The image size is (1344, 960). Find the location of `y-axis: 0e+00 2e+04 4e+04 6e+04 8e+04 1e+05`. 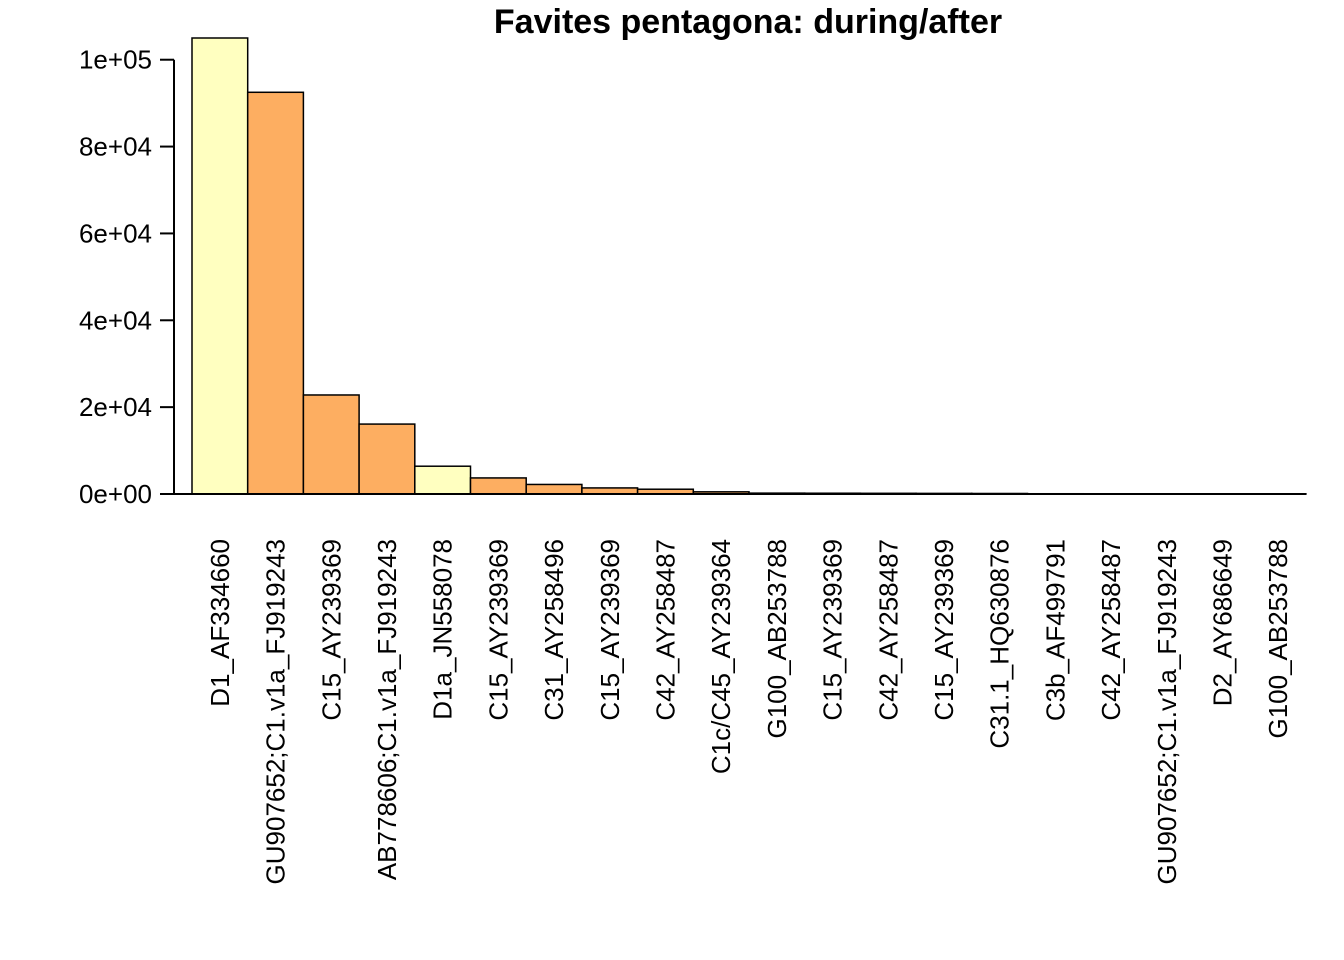

y-axis: 0e+00 2e+04 4e+04 6e+04 8e+04 1e+05 is located at coordinates (127, 277).